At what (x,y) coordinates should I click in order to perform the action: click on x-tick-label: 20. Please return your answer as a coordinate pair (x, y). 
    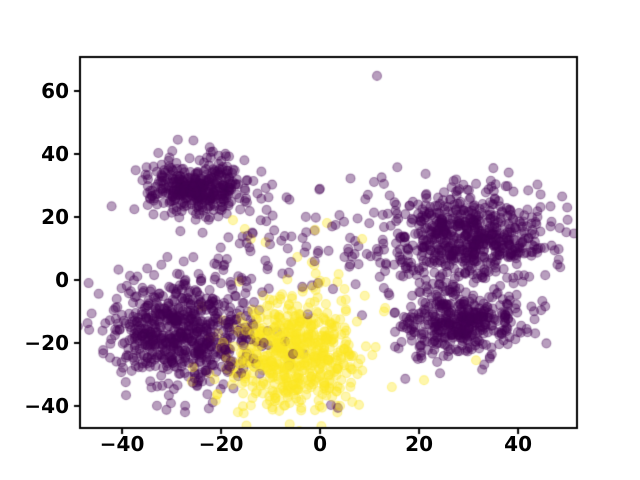
    Looking at the image, I should click on (419, 444).